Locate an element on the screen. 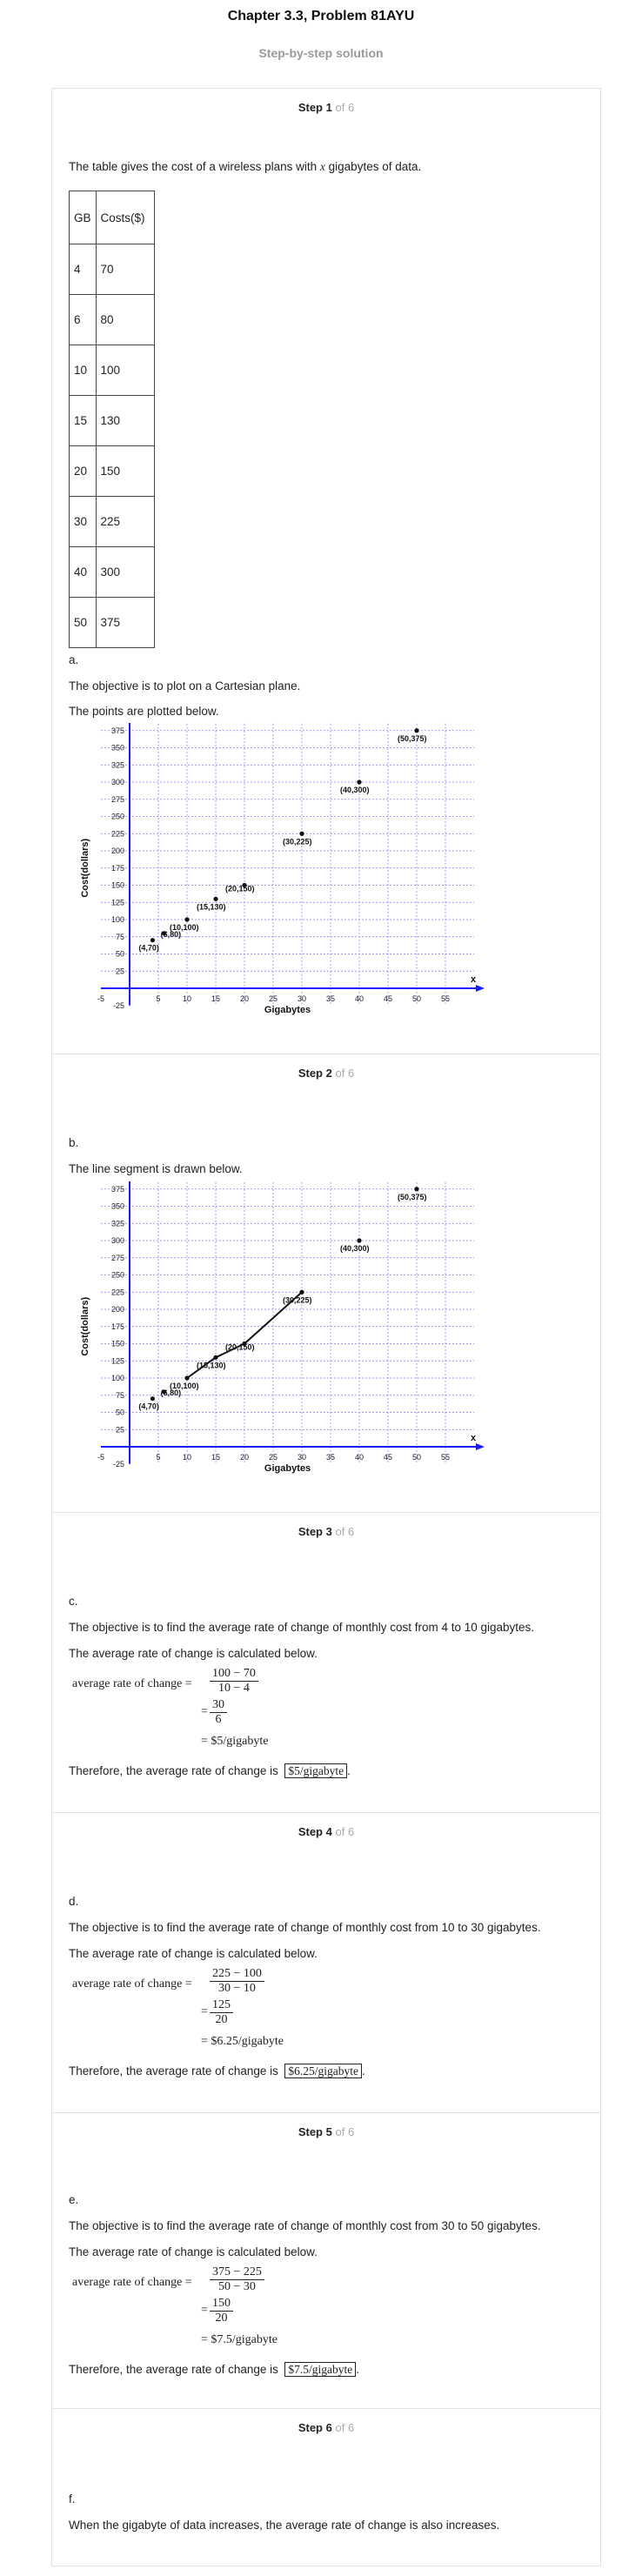  simplified-fraction: 125 20 is located at coordinates (221, 2012).